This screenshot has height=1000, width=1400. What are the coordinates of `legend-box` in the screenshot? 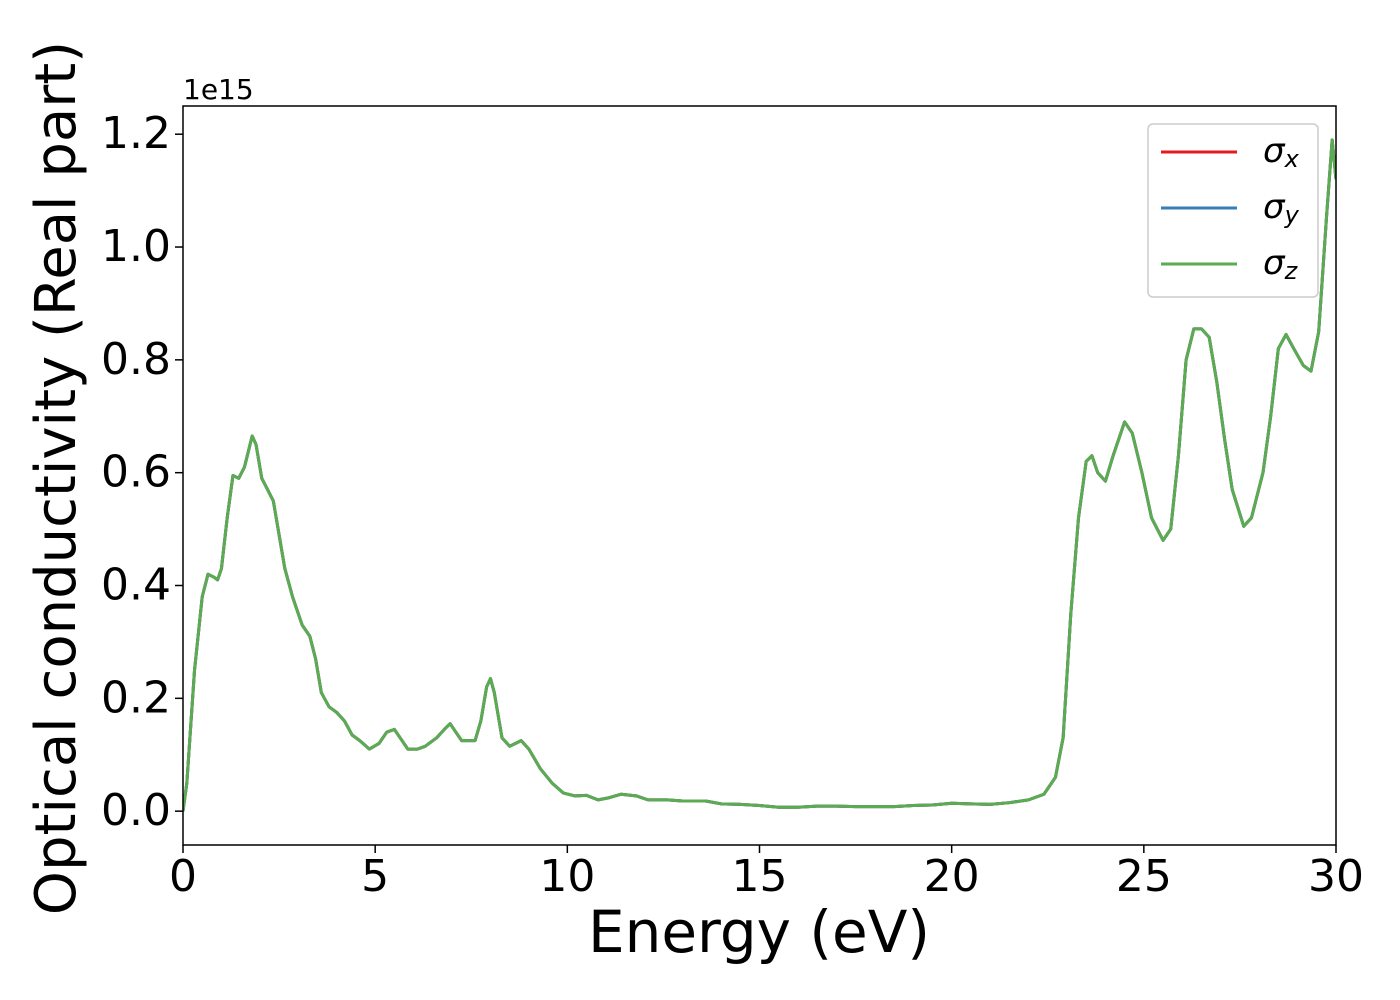 It's located at (1233, 210).